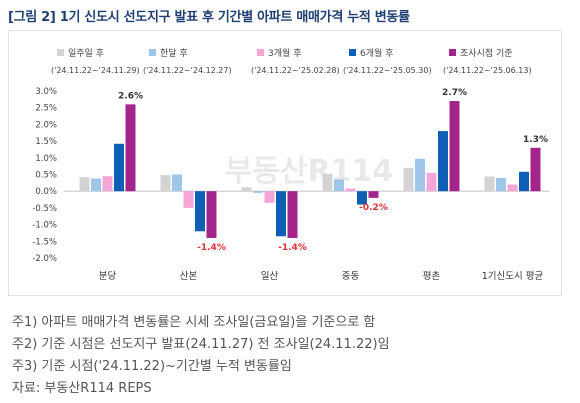 The height and width of the screenshot is (403, 580). I want to click on data-label: 1.3%, so click(535, 140).